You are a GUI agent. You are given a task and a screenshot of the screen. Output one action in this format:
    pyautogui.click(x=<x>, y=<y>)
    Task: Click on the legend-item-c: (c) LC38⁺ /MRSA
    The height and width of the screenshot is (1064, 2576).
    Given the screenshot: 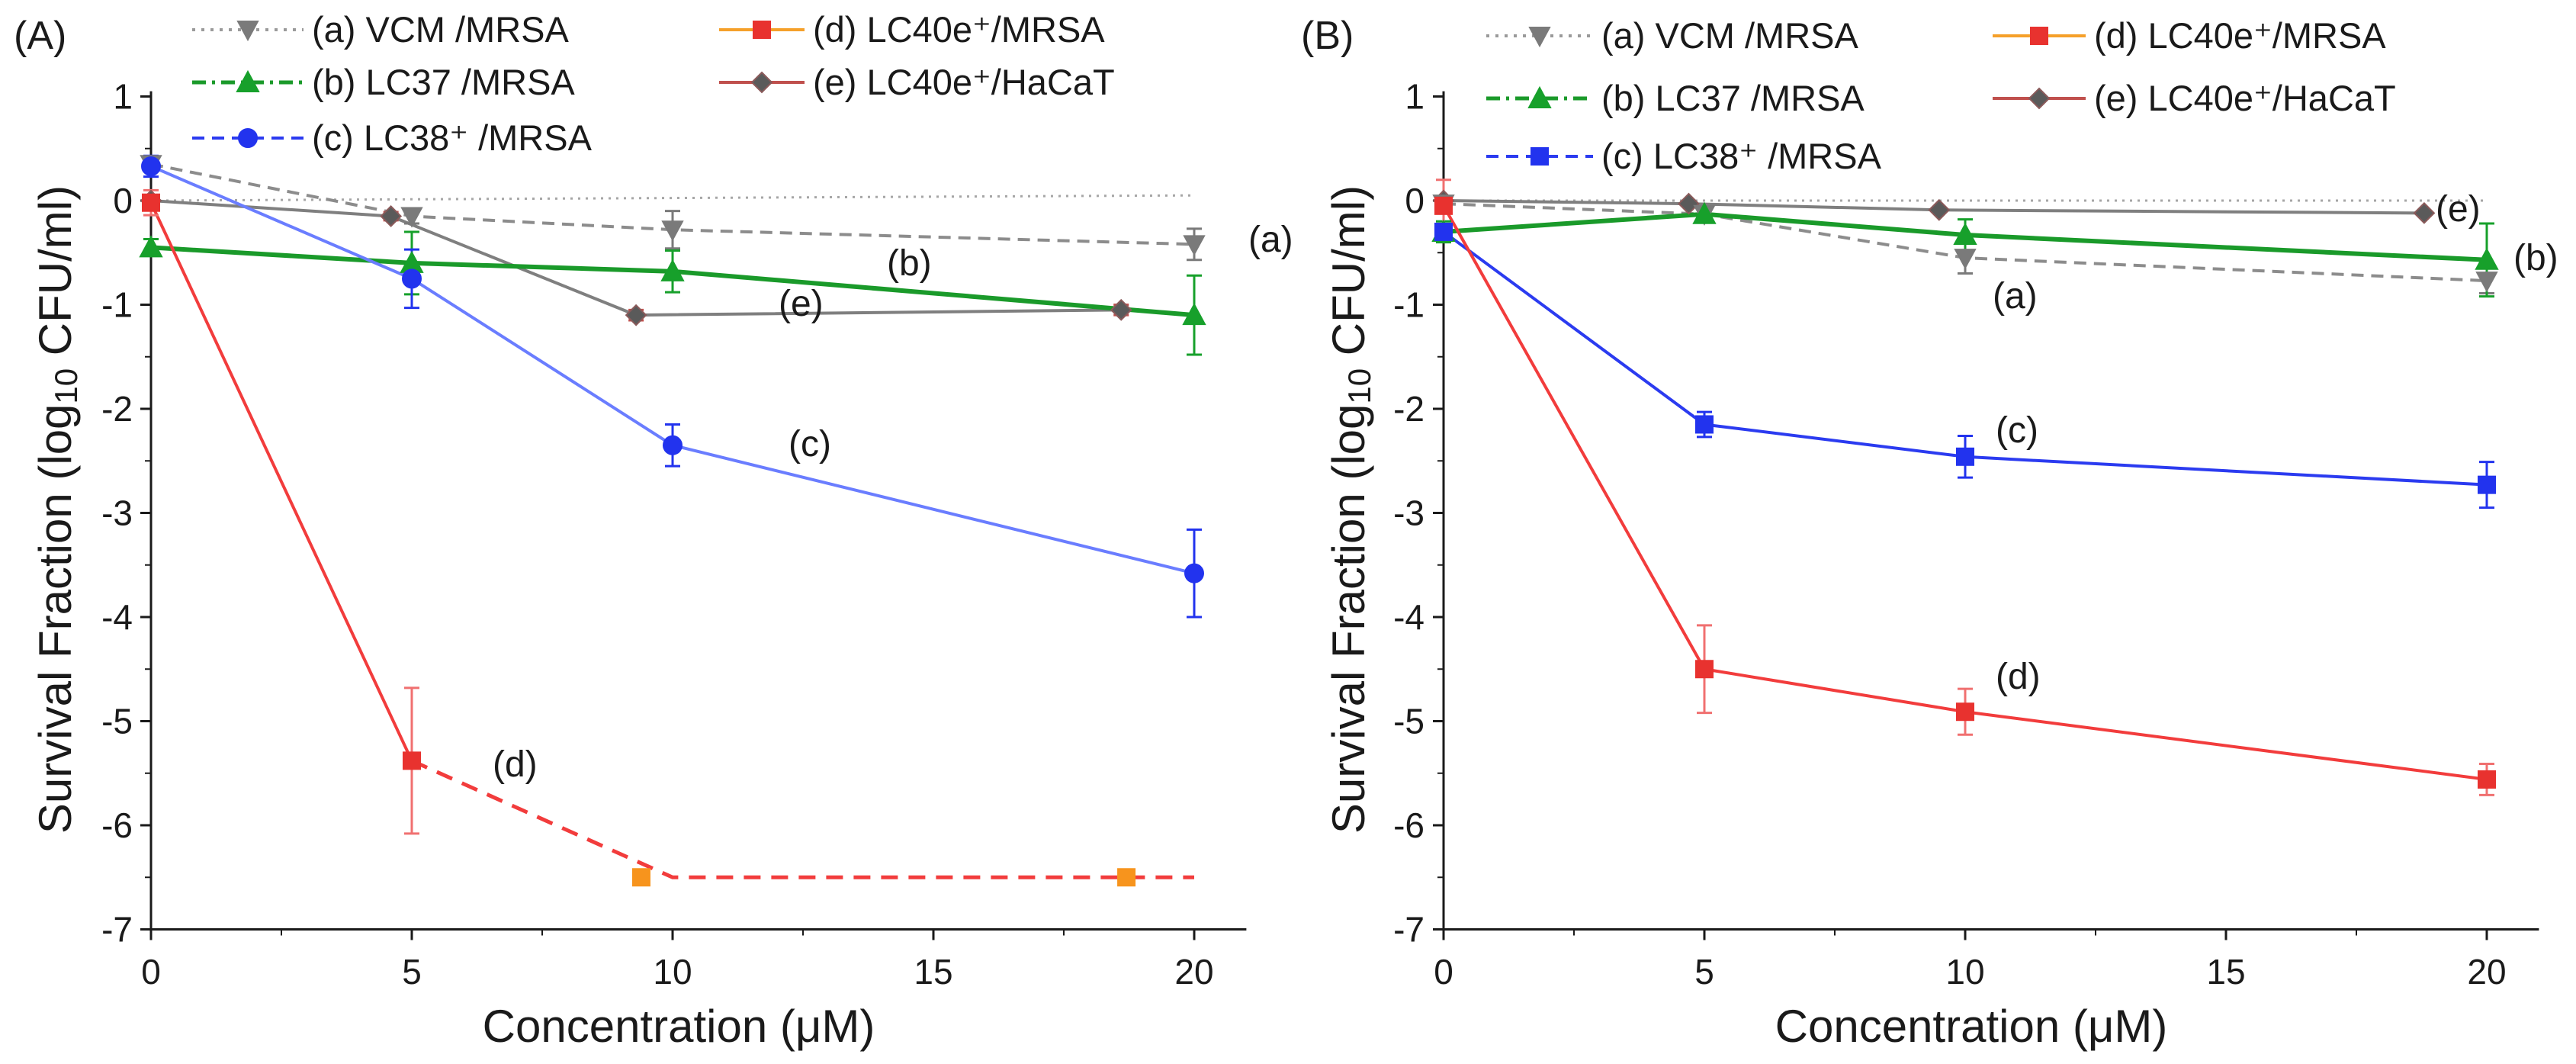 What is the action you would take?
    pyautogui.click(x=1684, y=156)
    